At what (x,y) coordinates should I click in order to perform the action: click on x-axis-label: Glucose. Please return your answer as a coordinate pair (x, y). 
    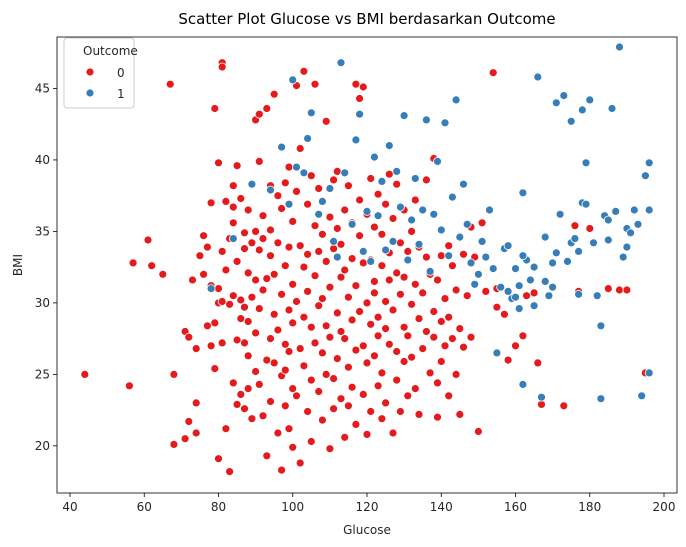
    Looking at the image, I should click on (367, 530).